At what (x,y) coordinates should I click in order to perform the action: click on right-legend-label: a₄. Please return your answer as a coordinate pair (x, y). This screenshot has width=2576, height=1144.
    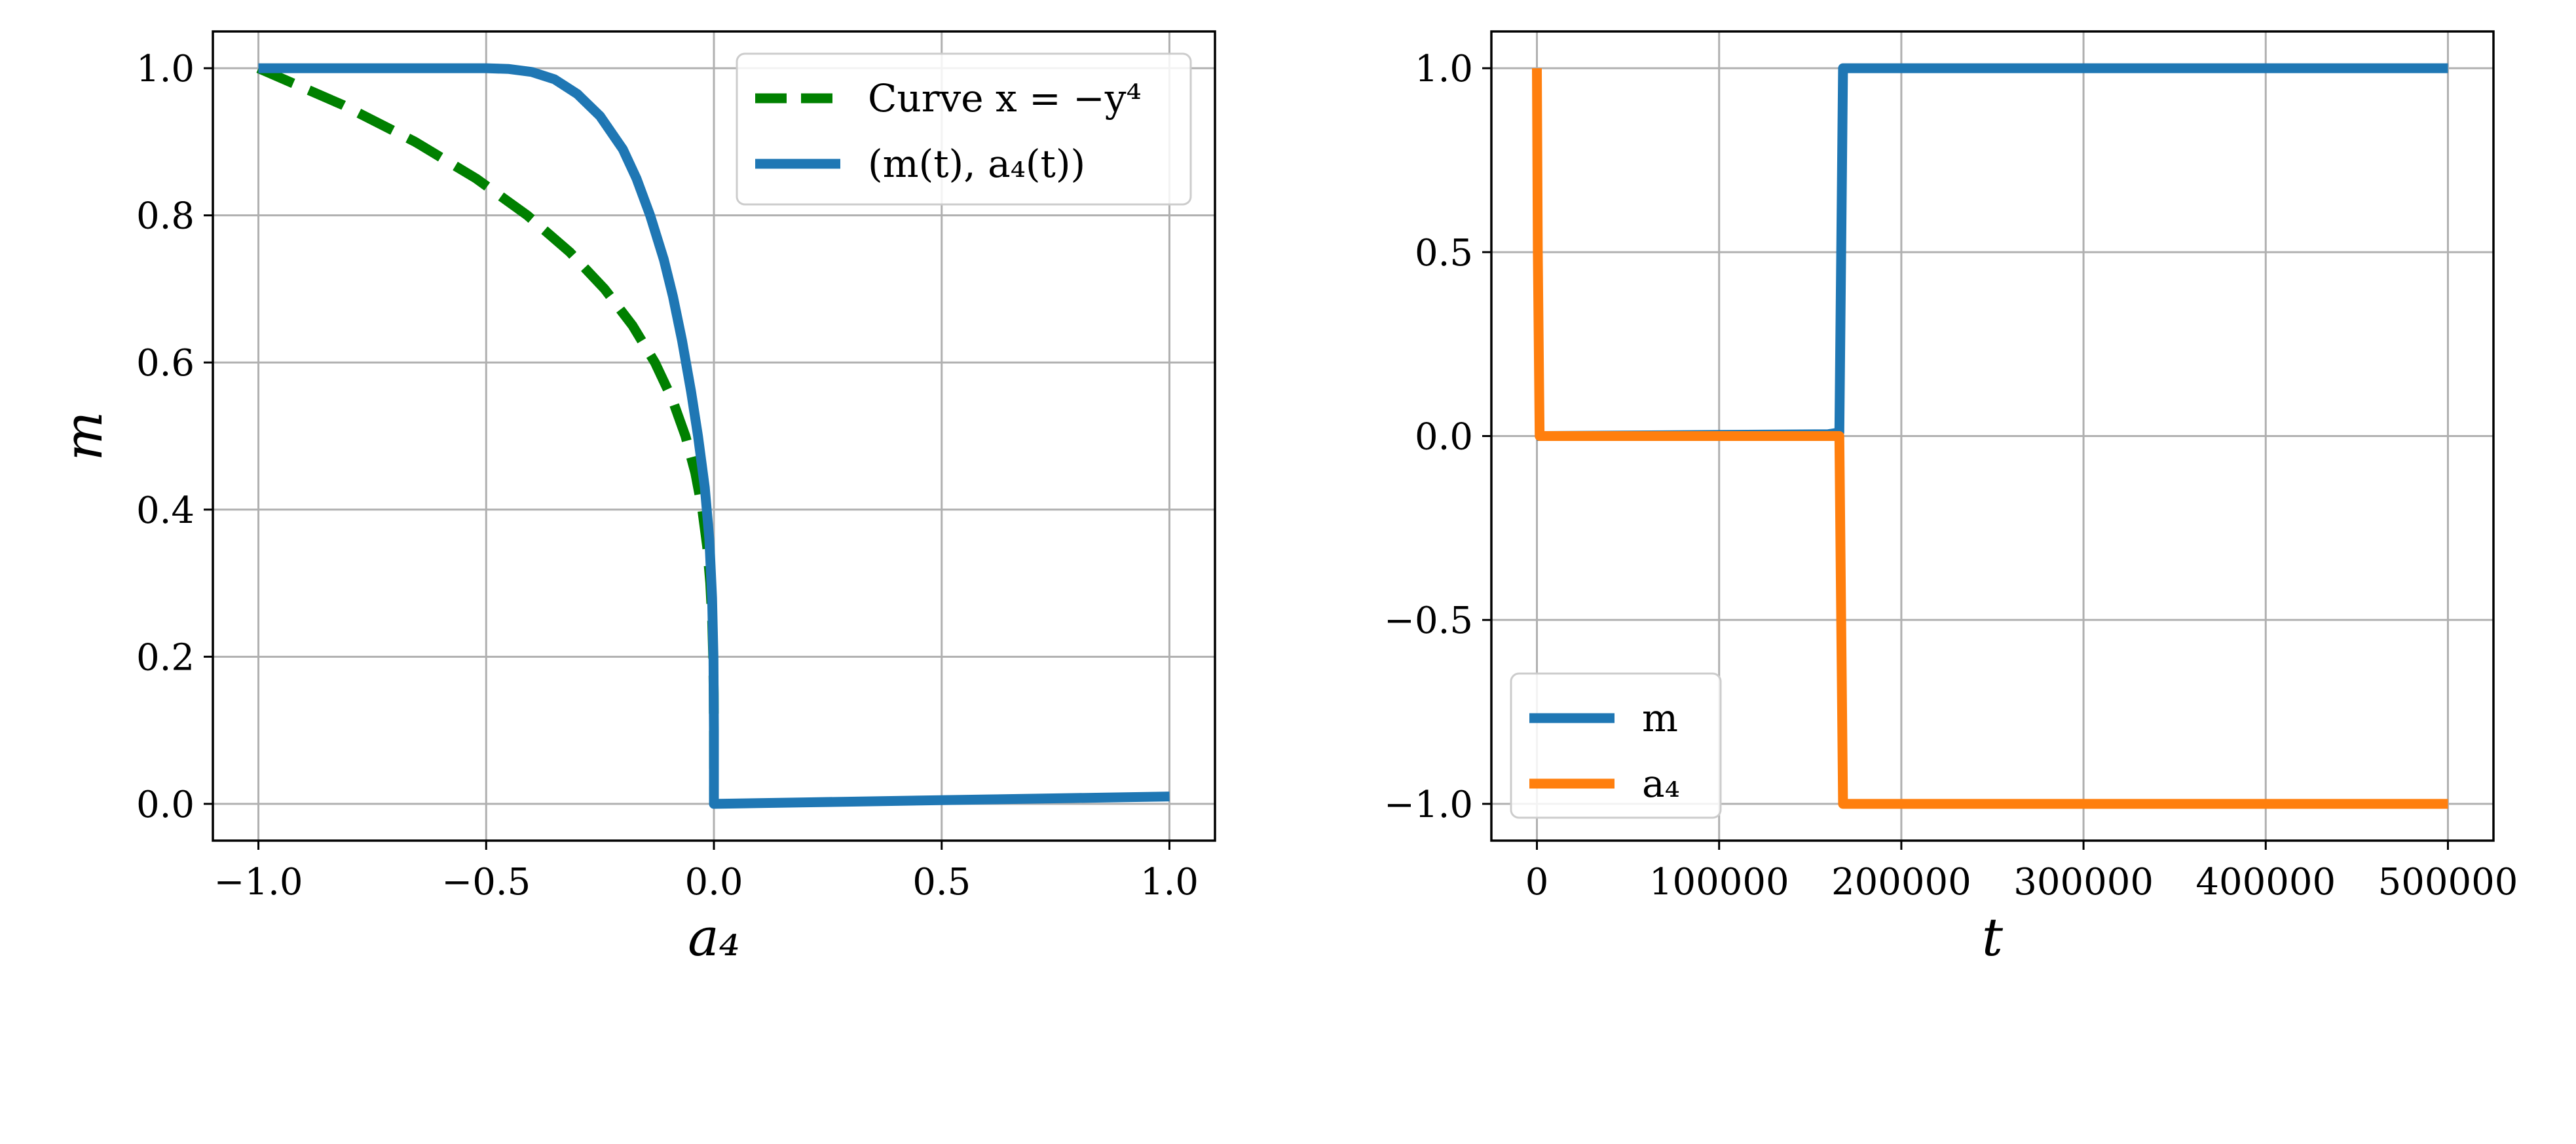
    Looking at the image, I should click on (1661, 783).